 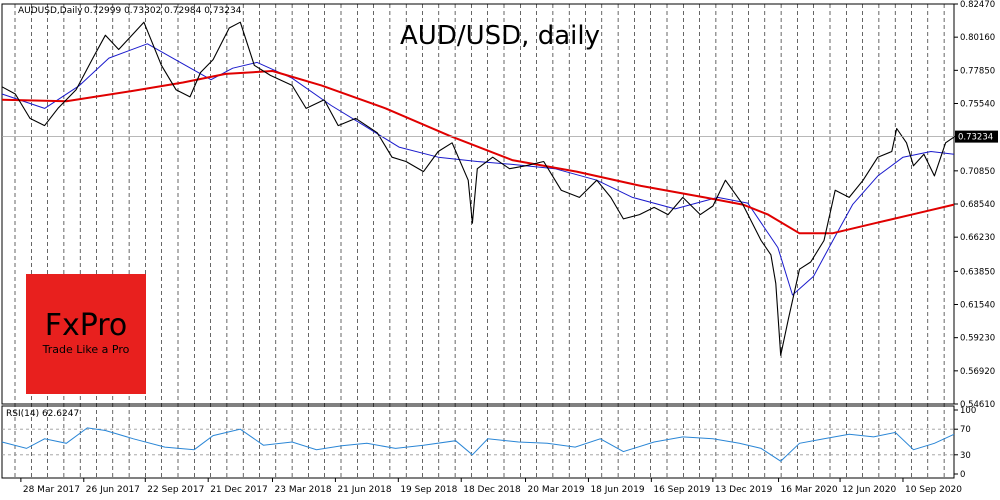 What do you see at coordinates (965, 430) in the screenshot?
I see `rsi-tick-label-1: 70` at bounding box center [965, 430].